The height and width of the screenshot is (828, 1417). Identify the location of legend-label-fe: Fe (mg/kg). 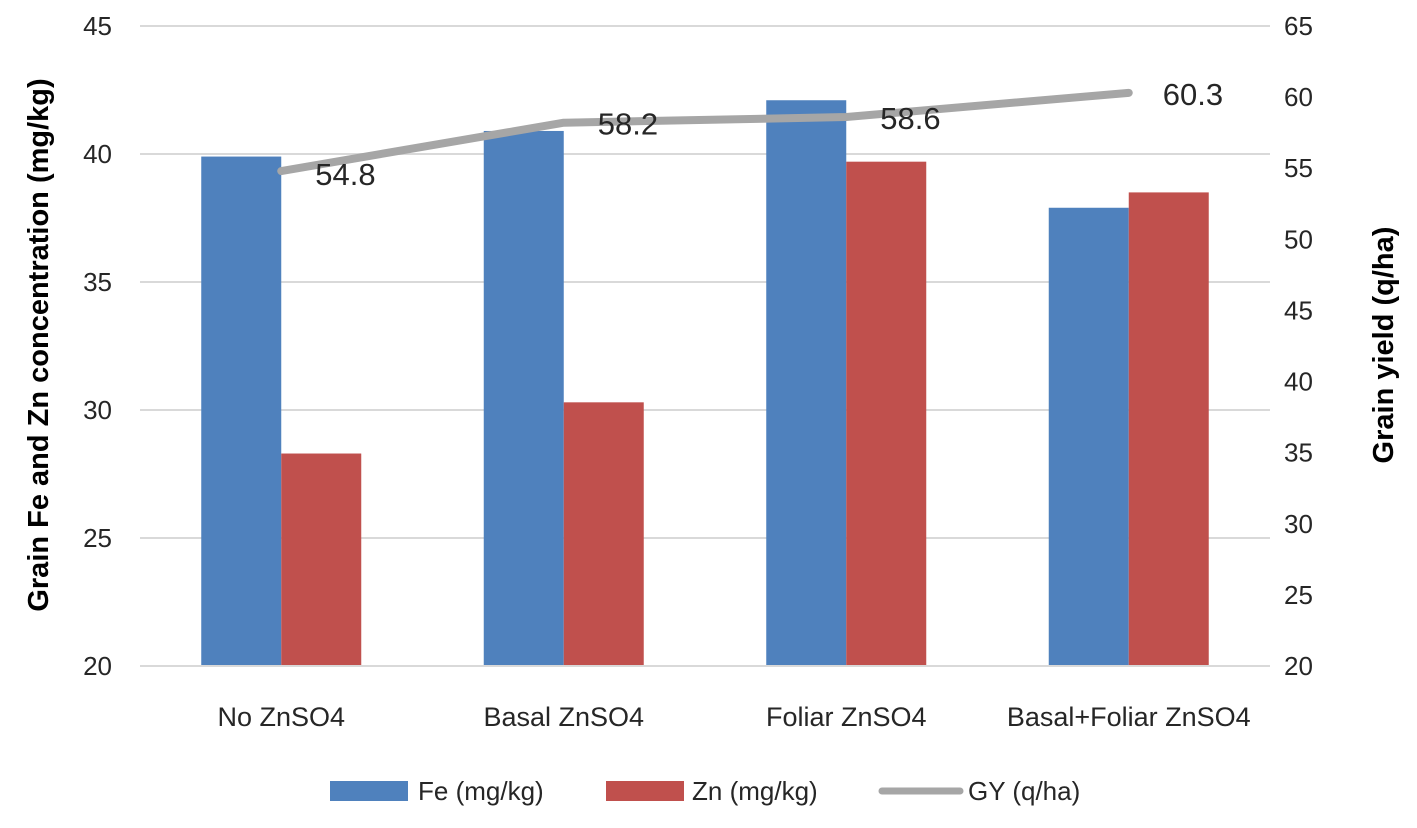
(481, 791).